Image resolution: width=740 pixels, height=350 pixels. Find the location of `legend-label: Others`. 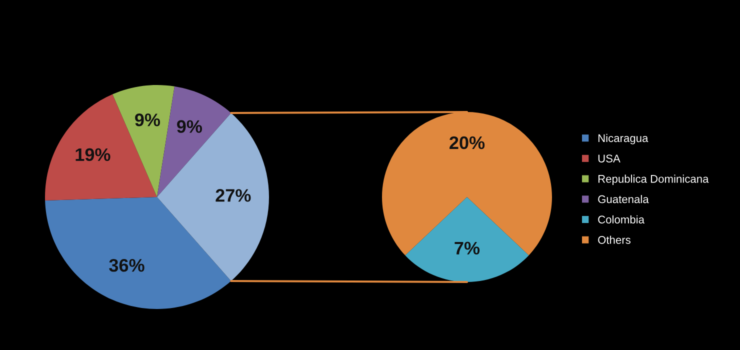

legend-label: Others is located at coordinates (614, 240).